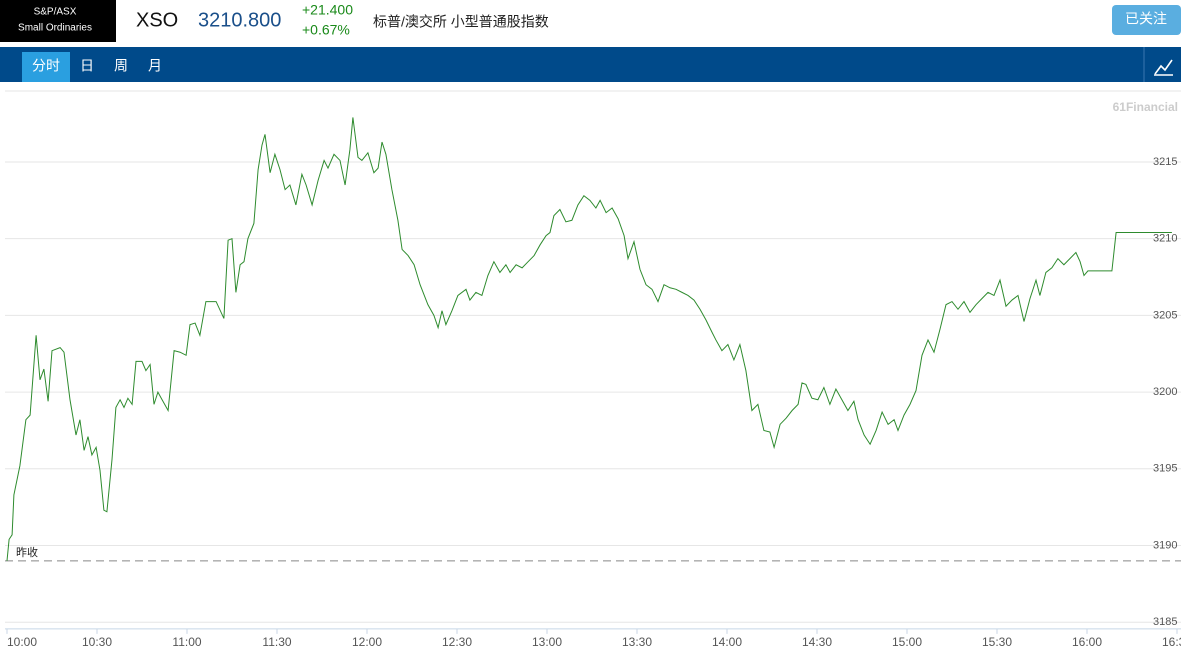 The width and height of the screenshot is (1181, 658). What do you see at coordinates (997, 642) in the screenshot?
I see `x-tick-label: 15:30` at bounding box center [997, 642].